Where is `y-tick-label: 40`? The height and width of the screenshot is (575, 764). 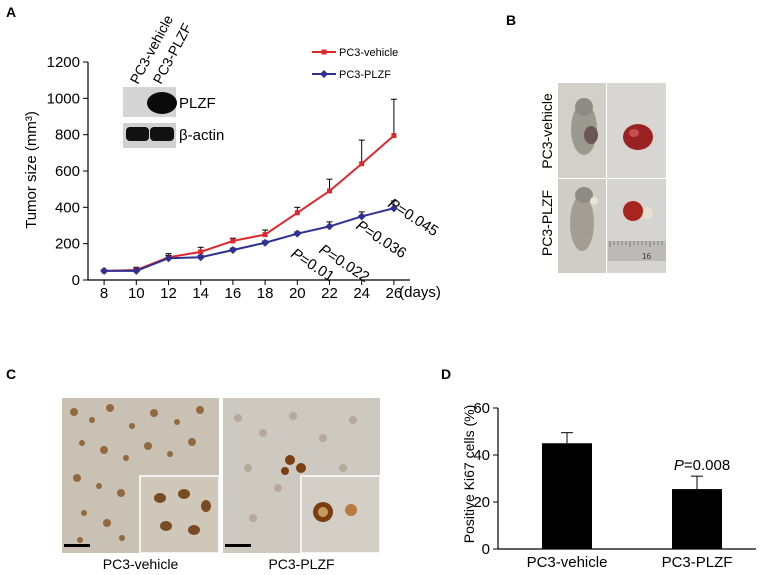 y-tick-label: 40 is located at coordinates (481, 455).